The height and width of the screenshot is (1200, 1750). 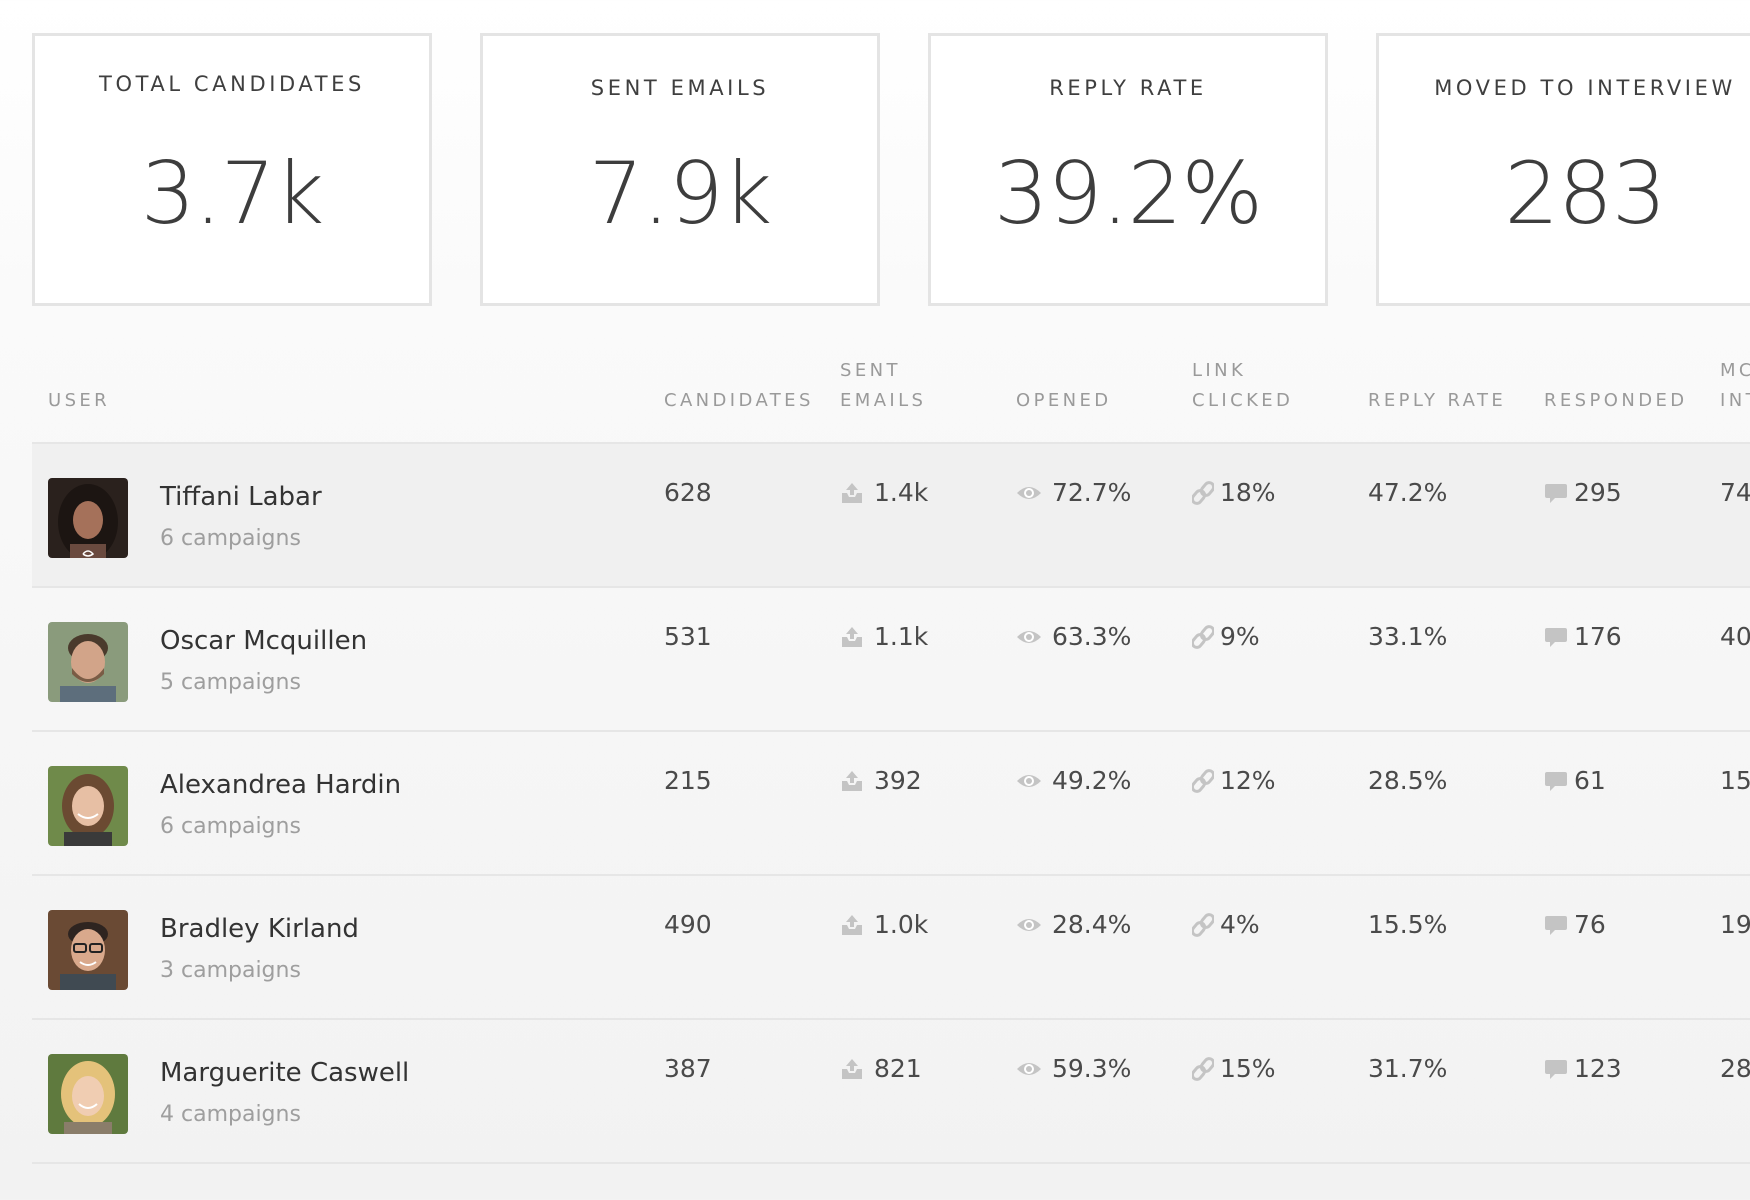 I want to click on responded-value: 295, so click(x=1598, y=492).